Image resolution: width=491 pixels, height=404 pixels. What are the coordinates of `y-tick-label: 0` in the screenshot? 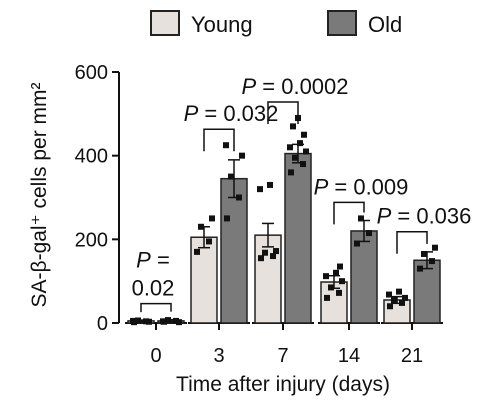 It's located at (102, 324).